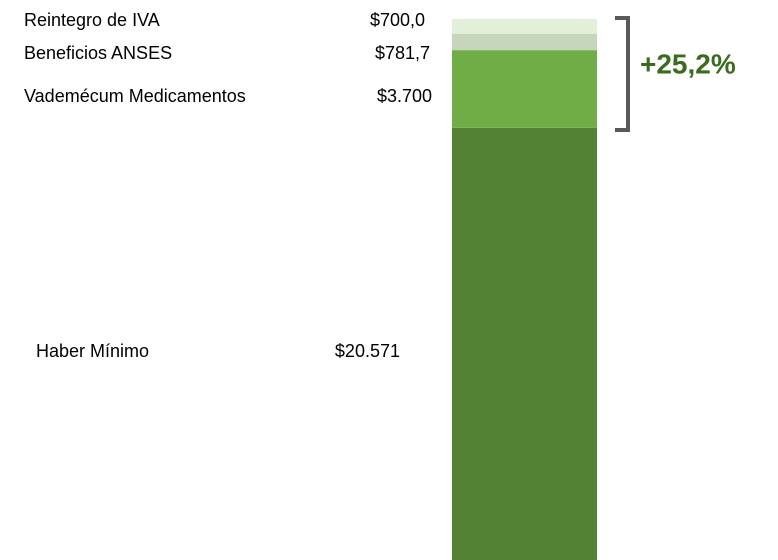  Describe the element at coordinates (92, 20) in the screenshot. I see `segment-name: Reintegro de IVA` at that location.